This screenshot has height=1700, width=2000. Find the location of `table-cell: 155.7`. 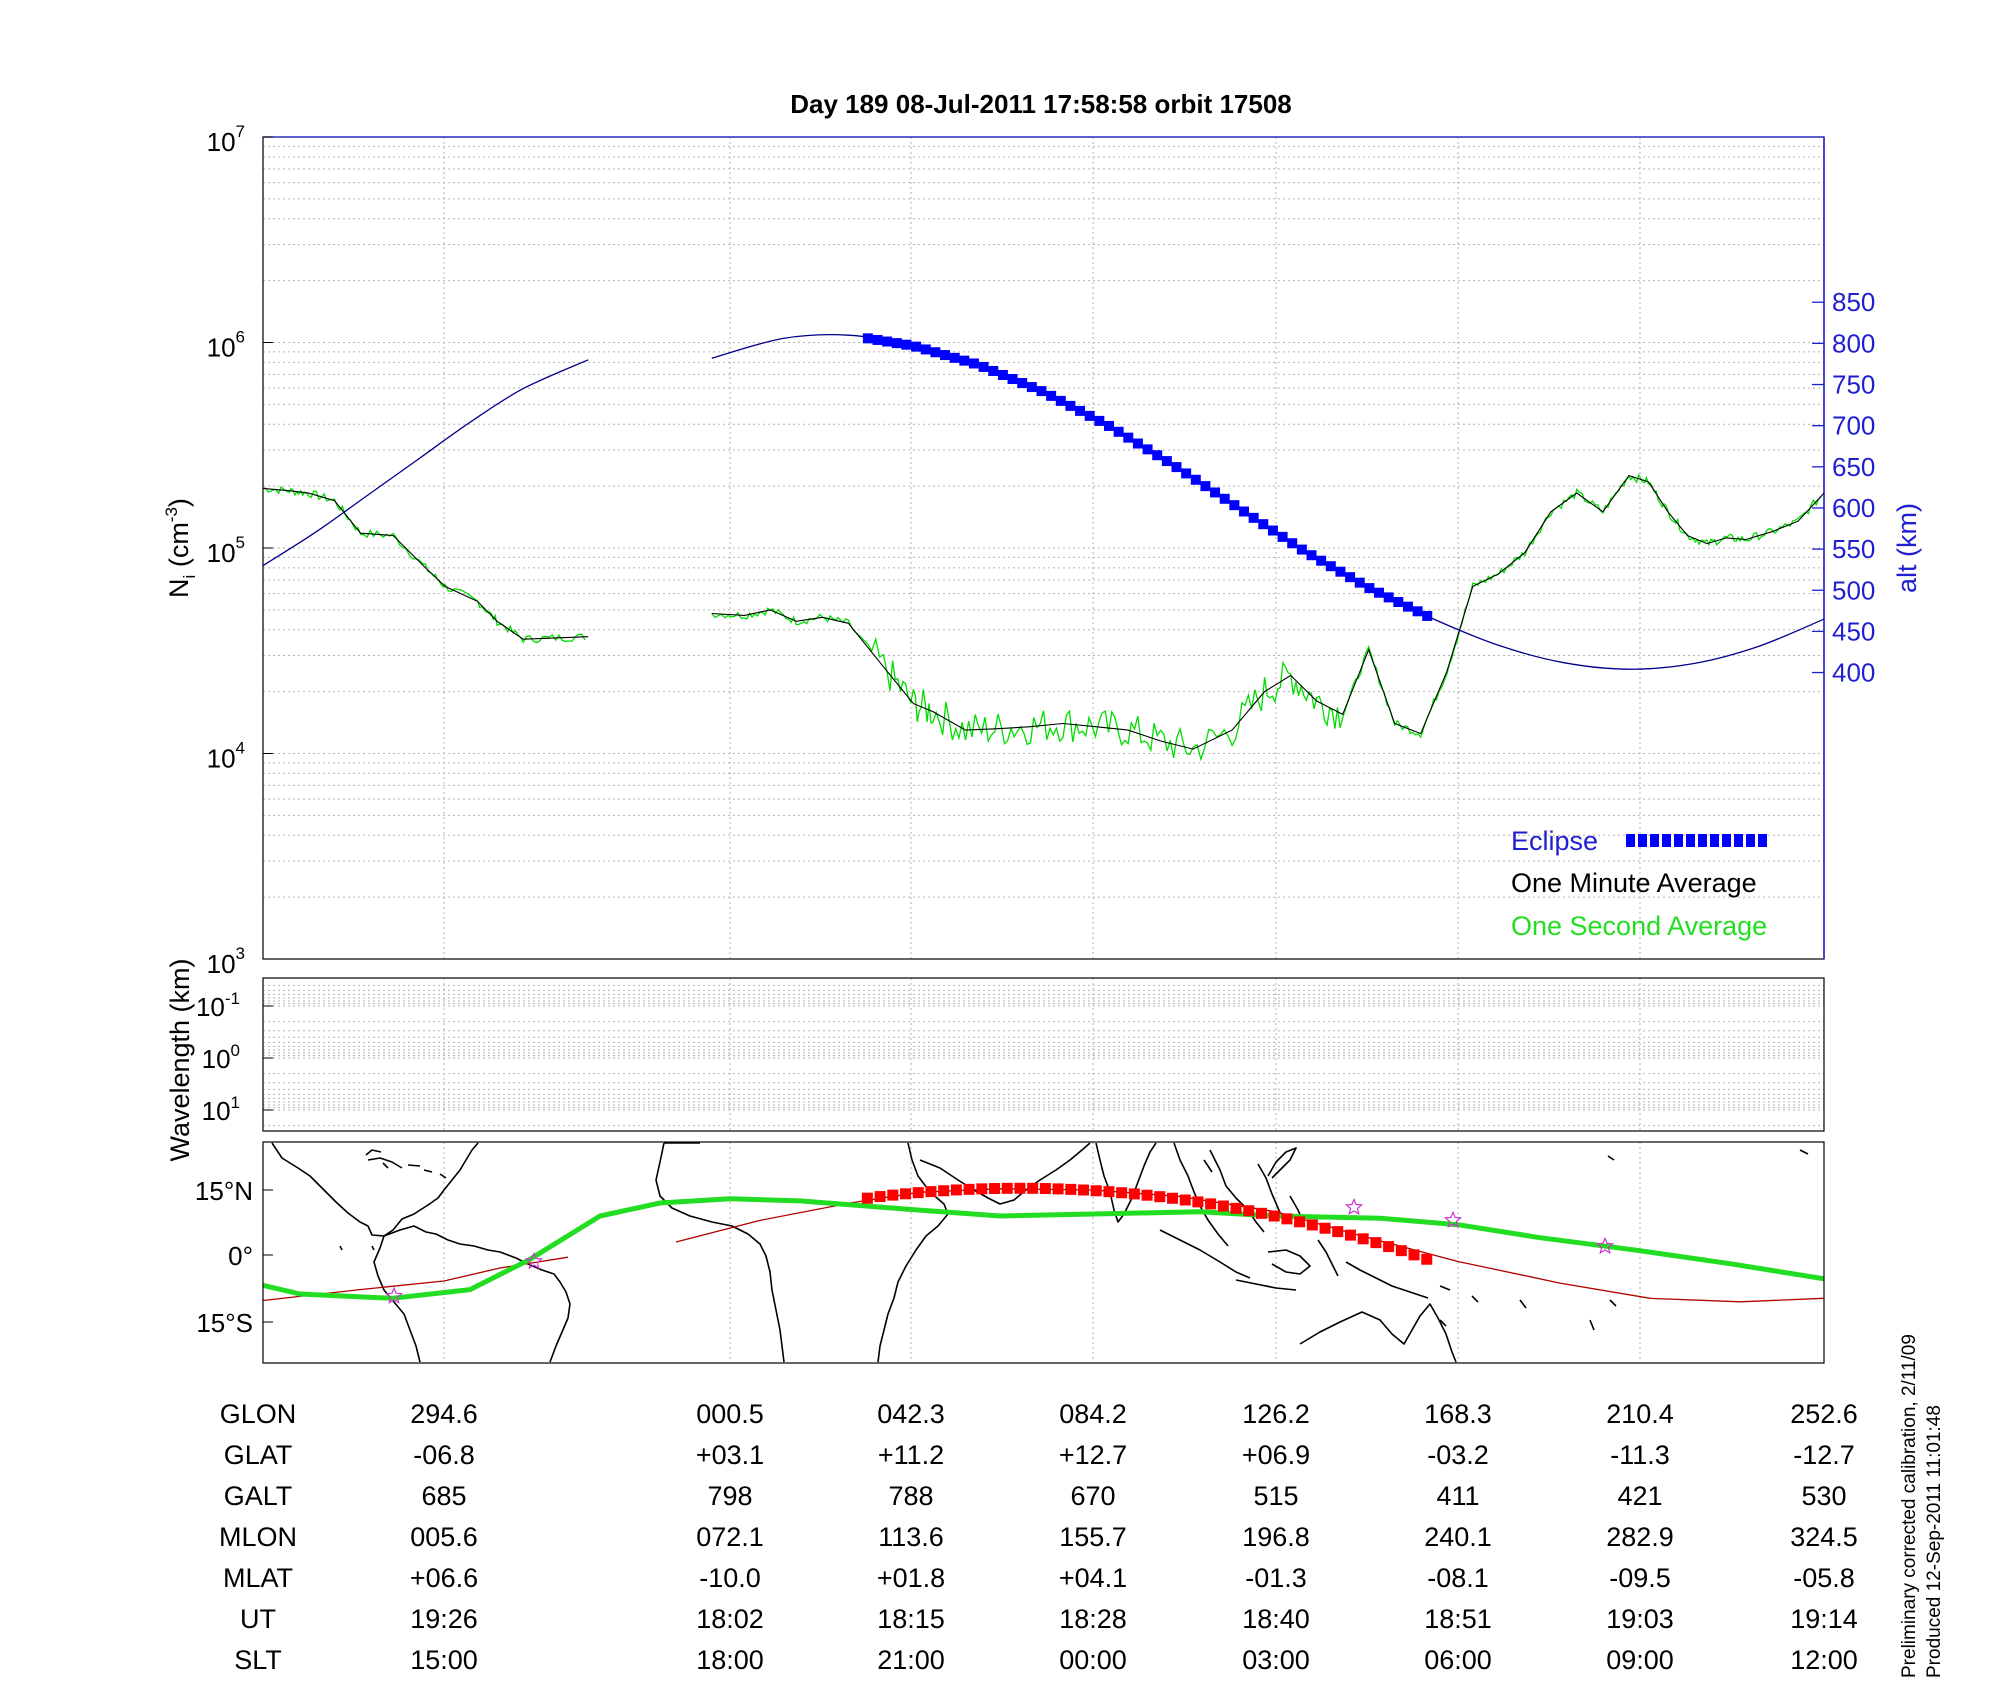

table-cell: 155.7 is located at coordinates (1093, 1537).